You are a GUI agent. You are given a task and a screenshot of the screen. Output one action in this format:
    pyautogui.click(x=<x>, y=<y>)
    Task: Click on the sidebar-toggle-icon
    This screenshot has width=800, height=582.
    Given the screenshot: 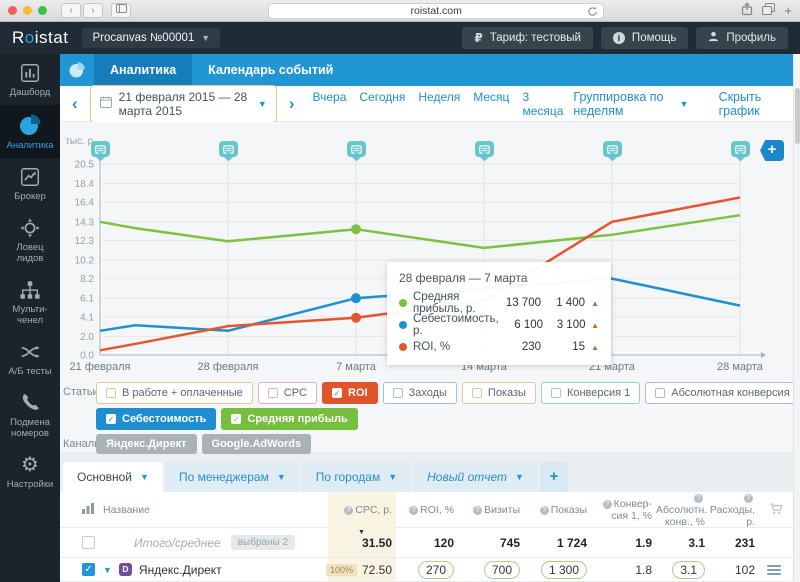 What is the action you would take?
    pyautogui.click(x=121, y=10)
    